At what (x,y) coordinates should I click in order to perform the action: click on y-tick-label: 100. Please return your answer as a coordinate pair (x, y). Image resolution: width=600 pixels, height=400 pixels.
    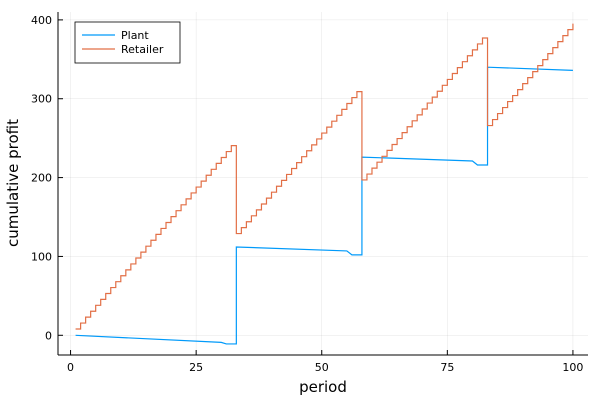
    Looking at the image, I should click on (41, 256).